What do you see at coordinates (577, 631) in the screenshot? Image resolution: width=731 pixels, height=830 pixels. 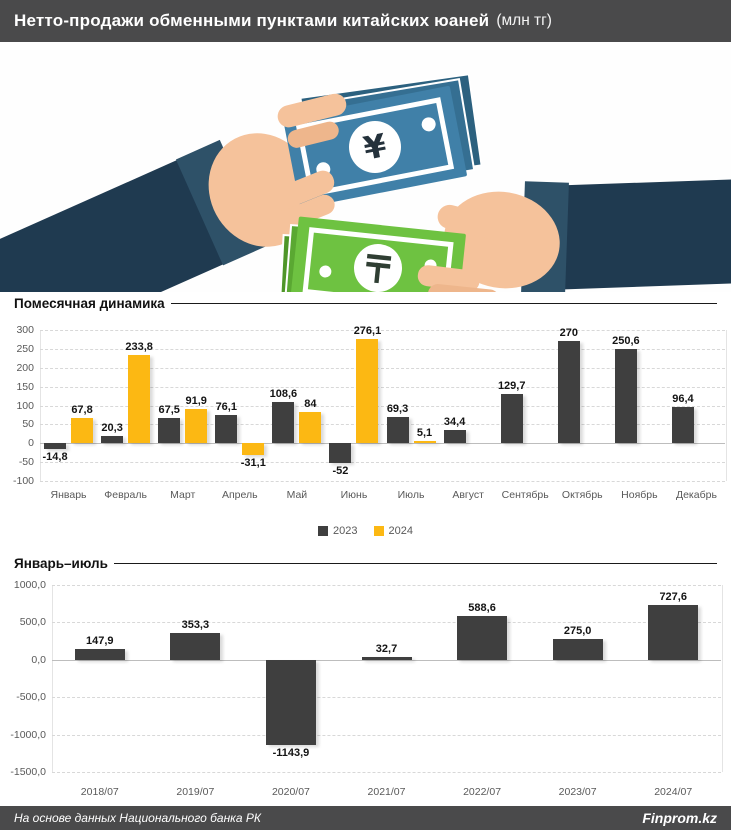 I see `bar-value-label: 275,0` at bounding box center [577, 631].